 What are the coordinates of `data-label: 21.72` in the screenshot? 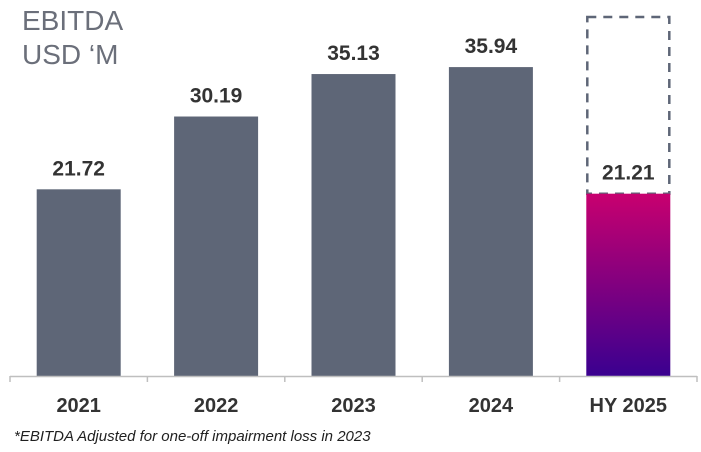 It's located at (78, 168).